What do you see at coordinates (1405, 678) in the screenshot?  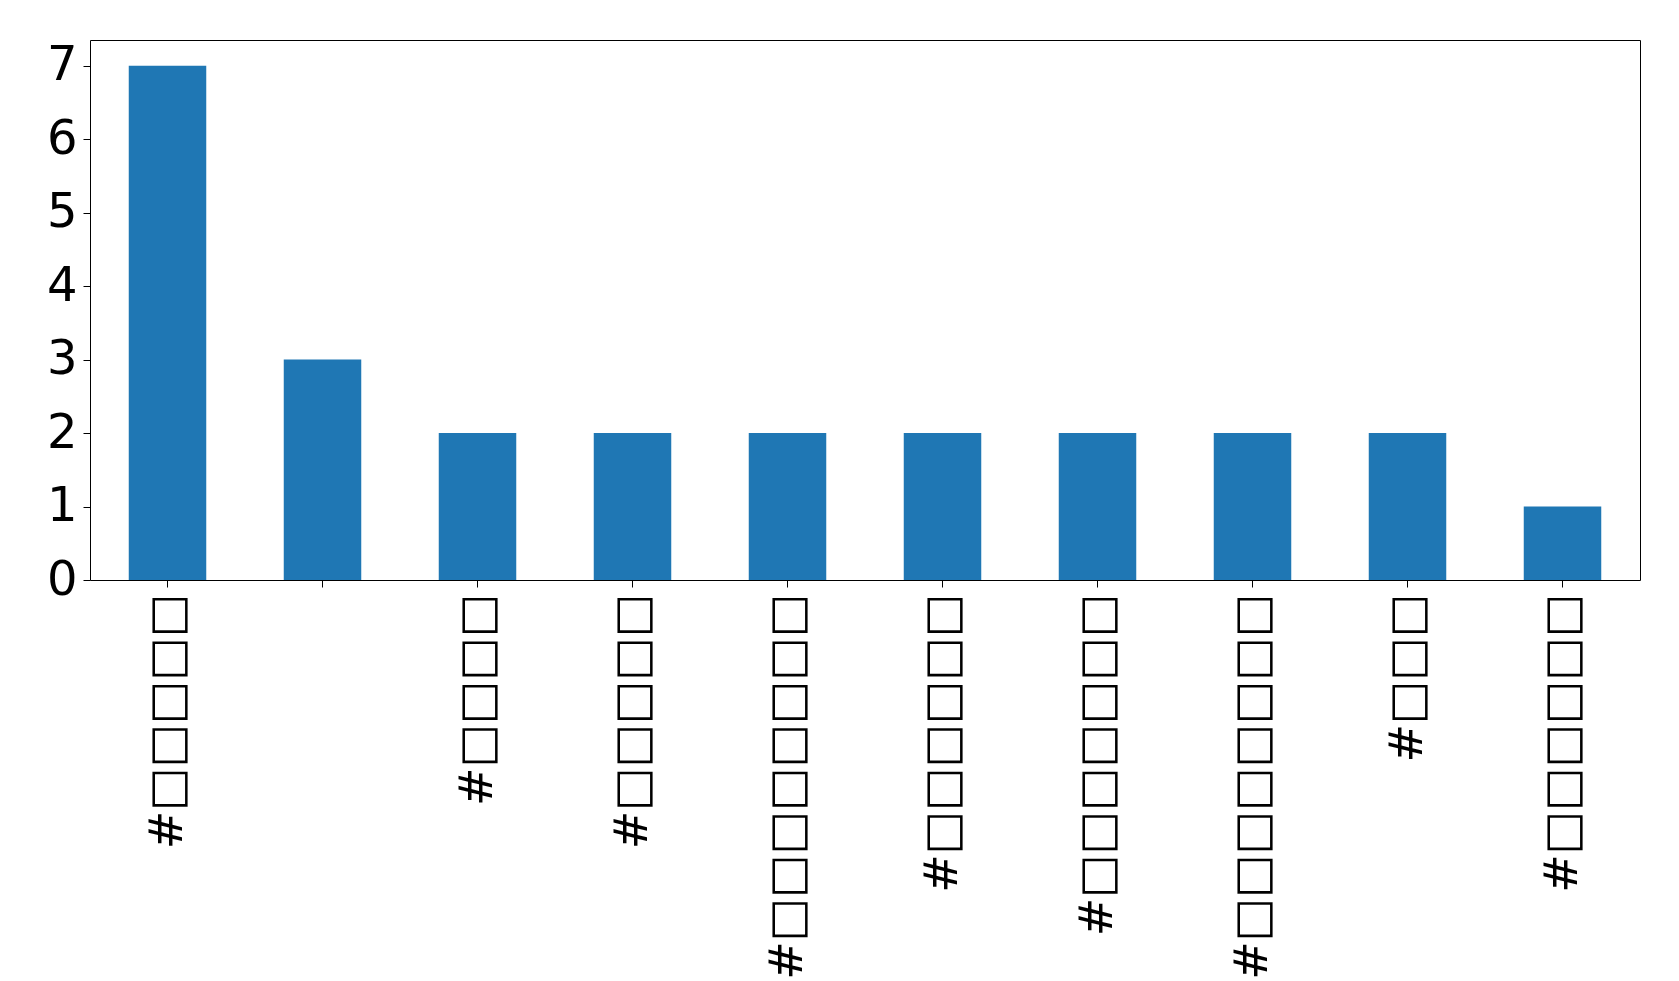 I see `x-tick-label: #□□□` at bounding box center [1405, 678].